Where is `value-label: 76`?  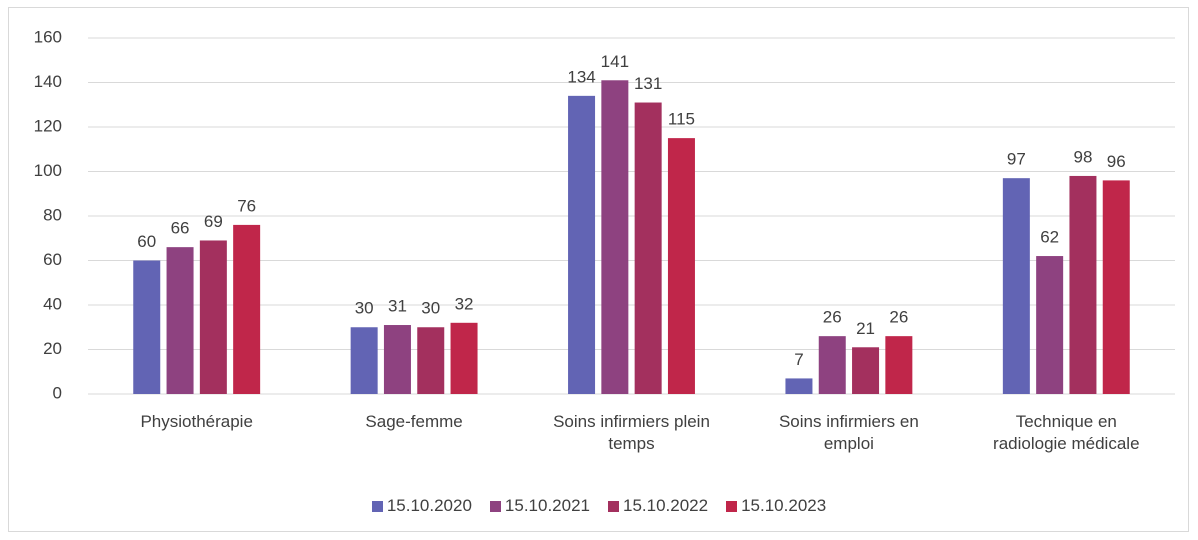 value-label: 76 is located at coordinates (246, 205).